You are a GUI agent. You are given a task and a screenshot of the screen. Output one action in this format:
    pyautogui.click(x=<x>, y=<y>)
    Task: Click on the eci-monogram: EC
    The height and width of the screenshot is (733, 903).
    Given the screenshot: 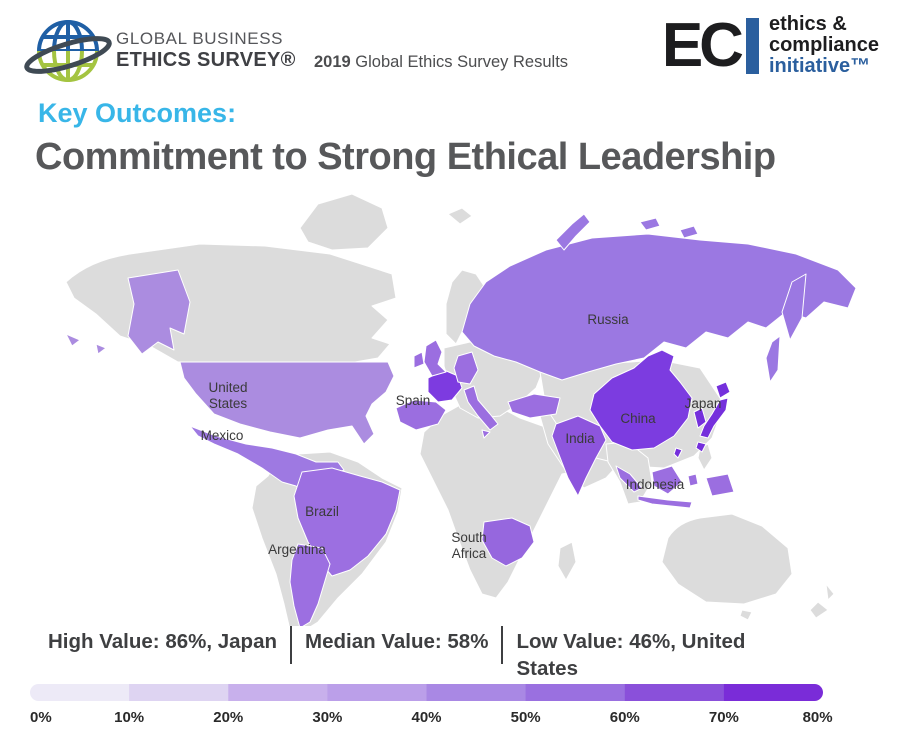 What is the action you would take?
    pyautogui.click(x=702, y=45)
    